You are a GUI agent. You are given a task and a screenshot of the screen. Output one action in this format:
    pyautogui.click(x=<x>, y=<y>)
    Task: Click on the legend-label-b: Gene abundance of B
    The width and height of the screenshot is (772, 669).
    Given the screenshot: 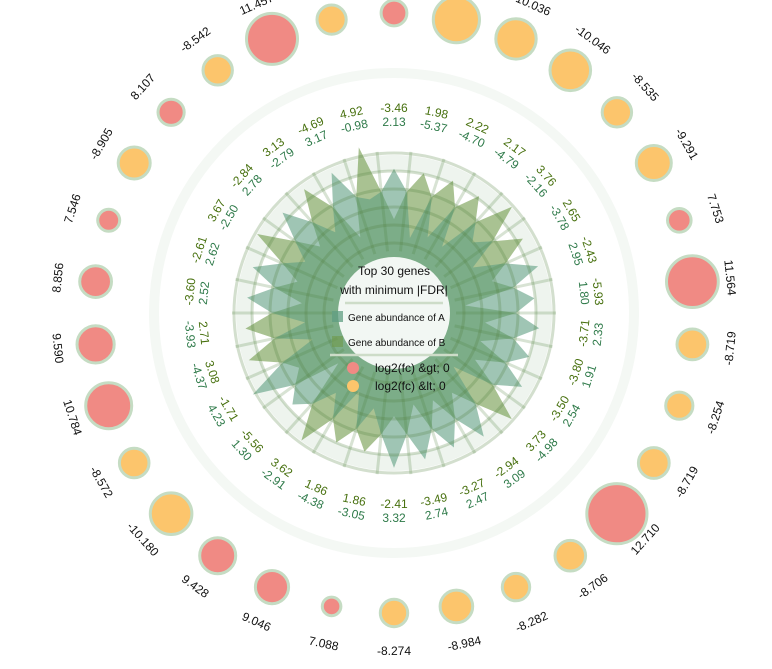 What is the action you would take?
    pyautogui.click(x=397, y=343)
    